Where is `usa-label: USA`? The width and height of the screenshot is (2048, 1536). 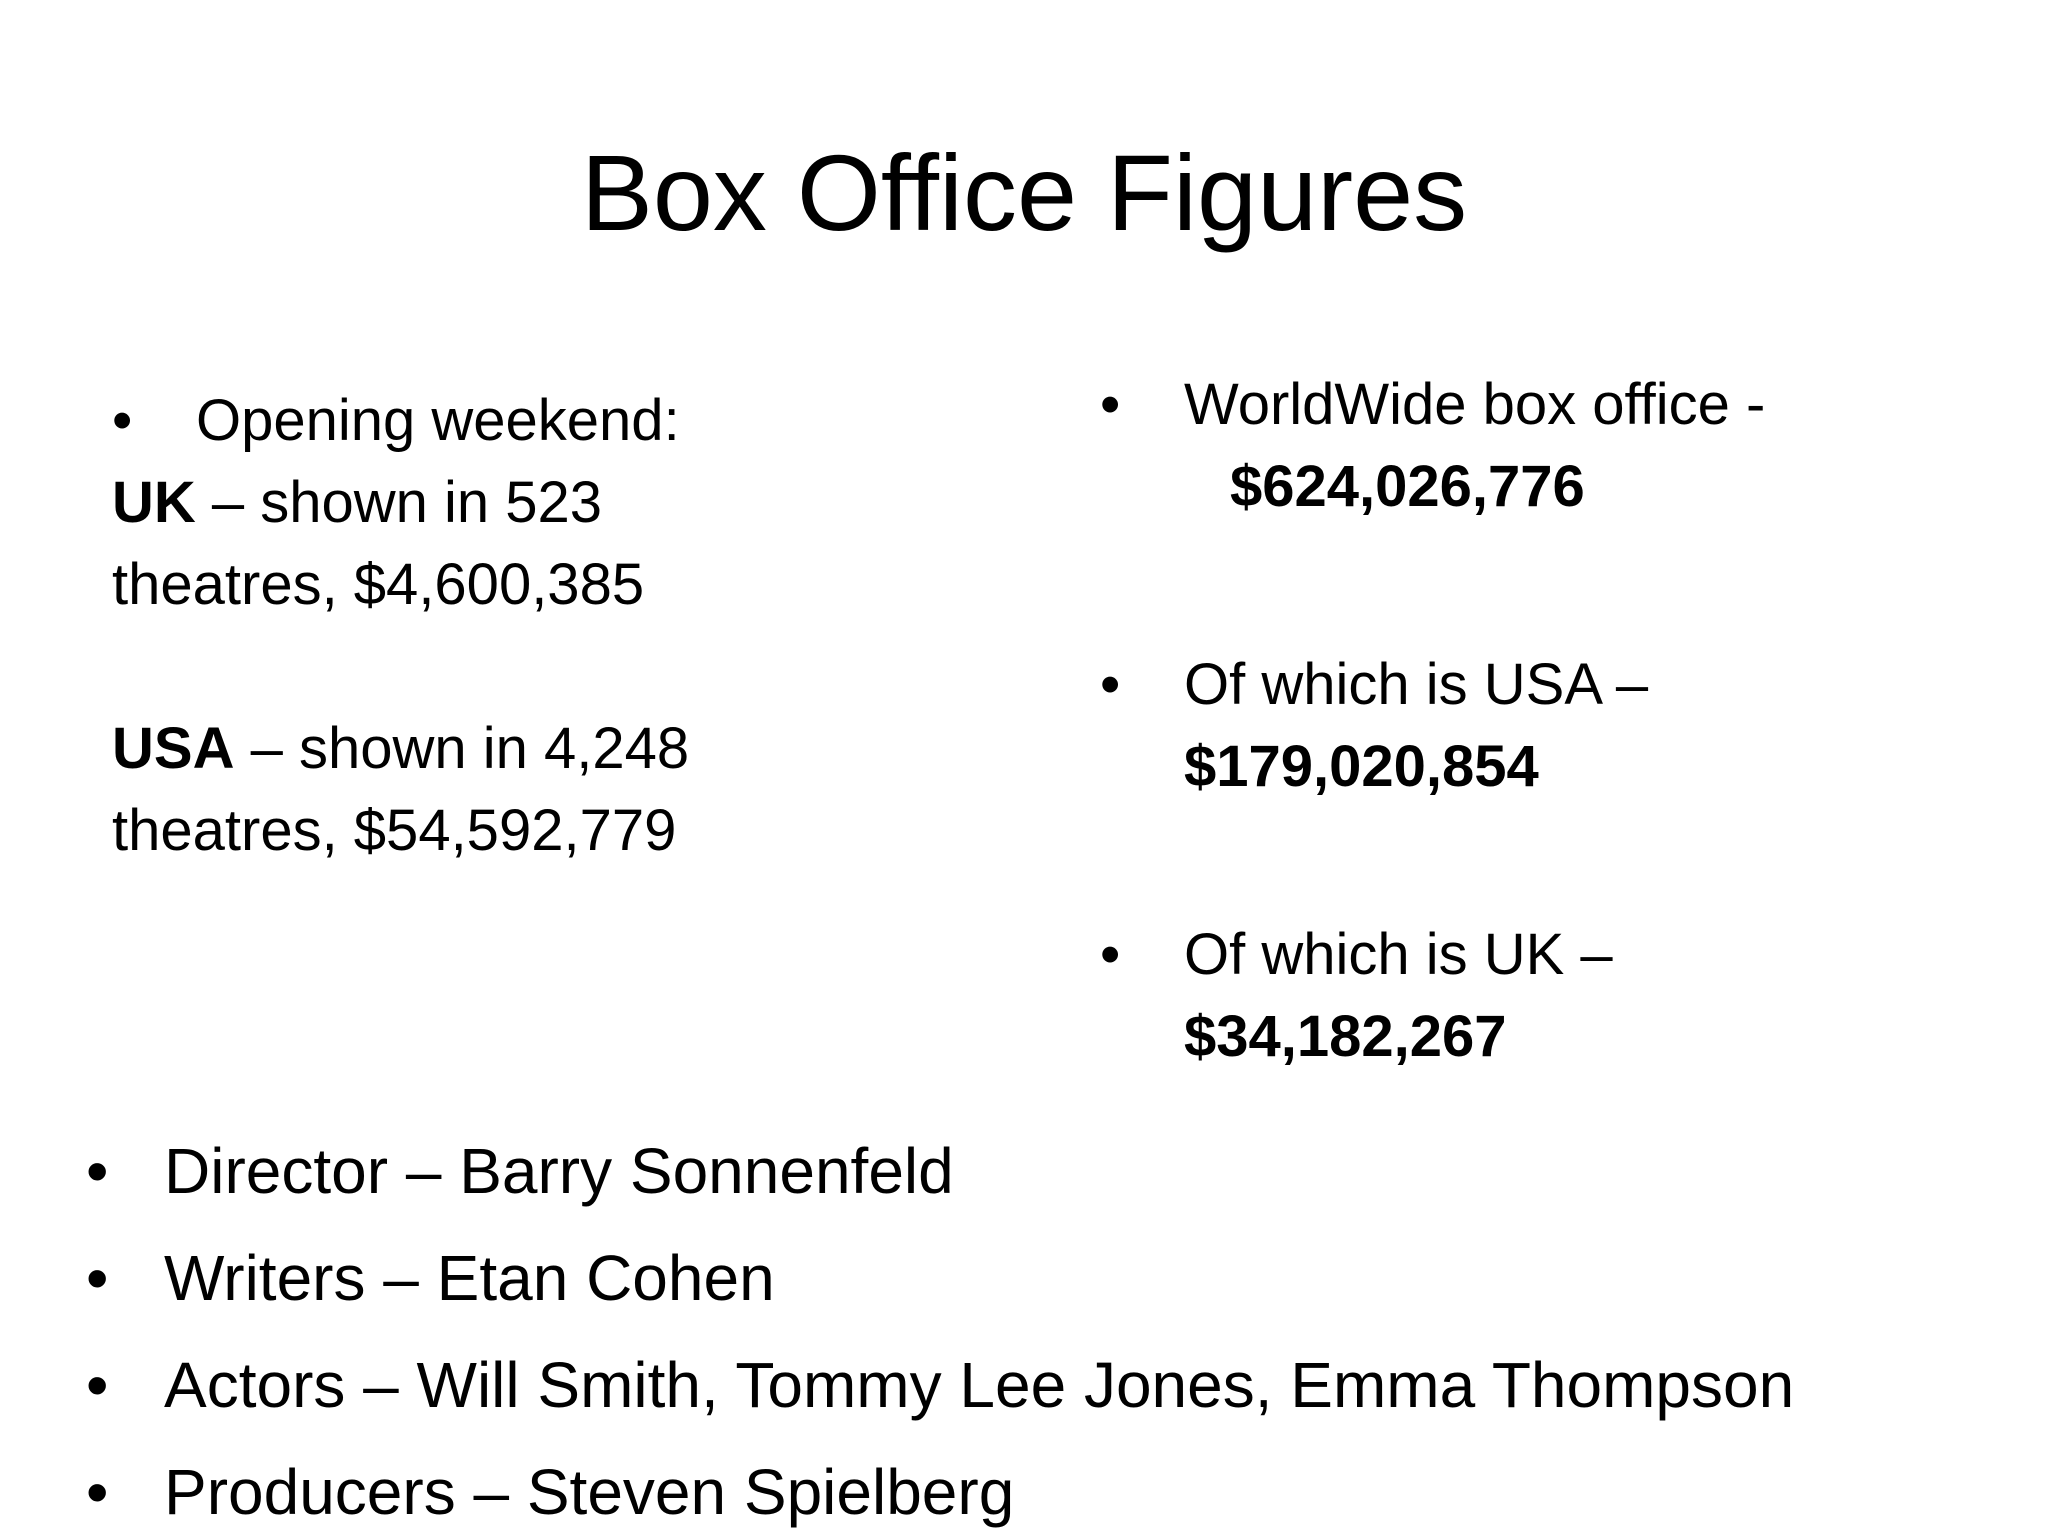
usa-label: USA is located at coordinates (173, 748).